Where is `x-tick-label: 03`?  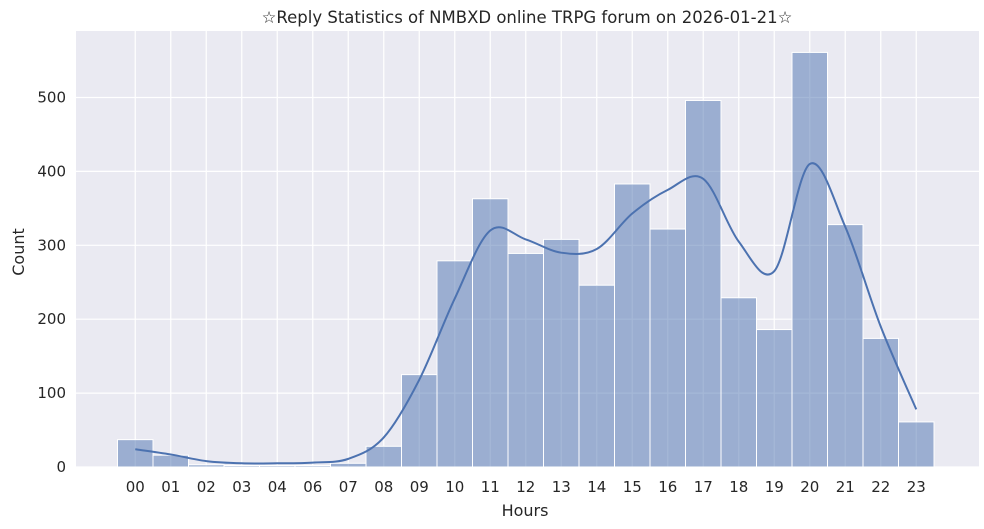 x-tick-label: 03 is located at coordinates (241, 487).